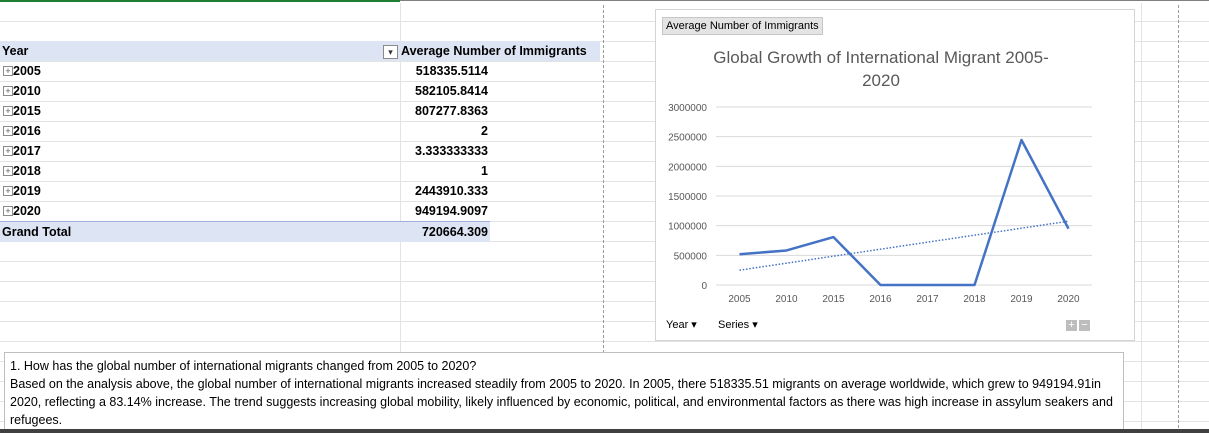 The width and height of the screenshot is (1209, 433). What do you see at coordinates (687, 227) in the screenshot?
I see `y-tick-label: 1000000` at bounding box center [687, 227].